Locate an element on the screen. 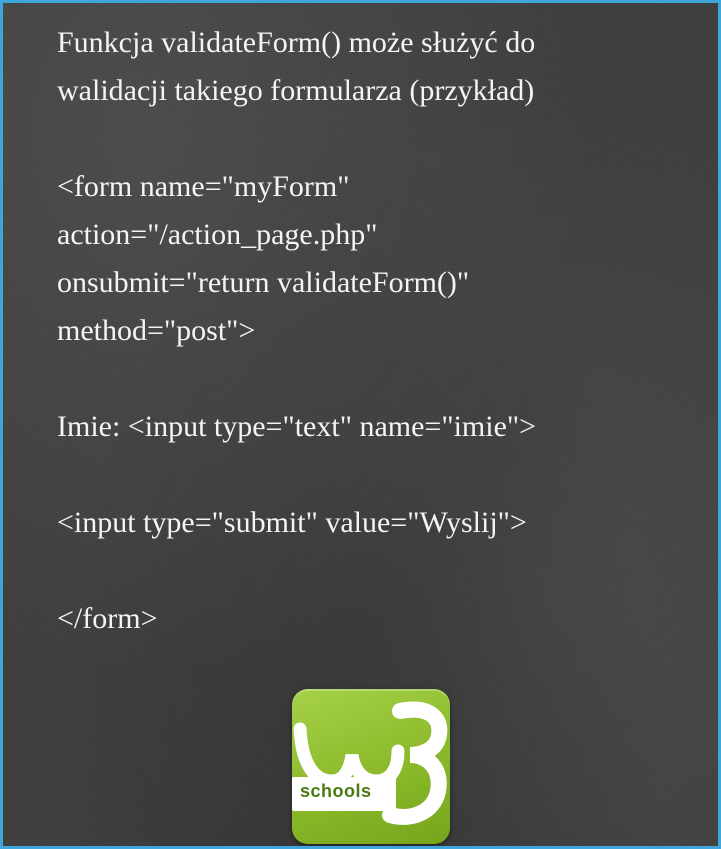 The image size is (721, 849). code-line: onsubmit="return validateForm()" is located at coordinates (263, 282).